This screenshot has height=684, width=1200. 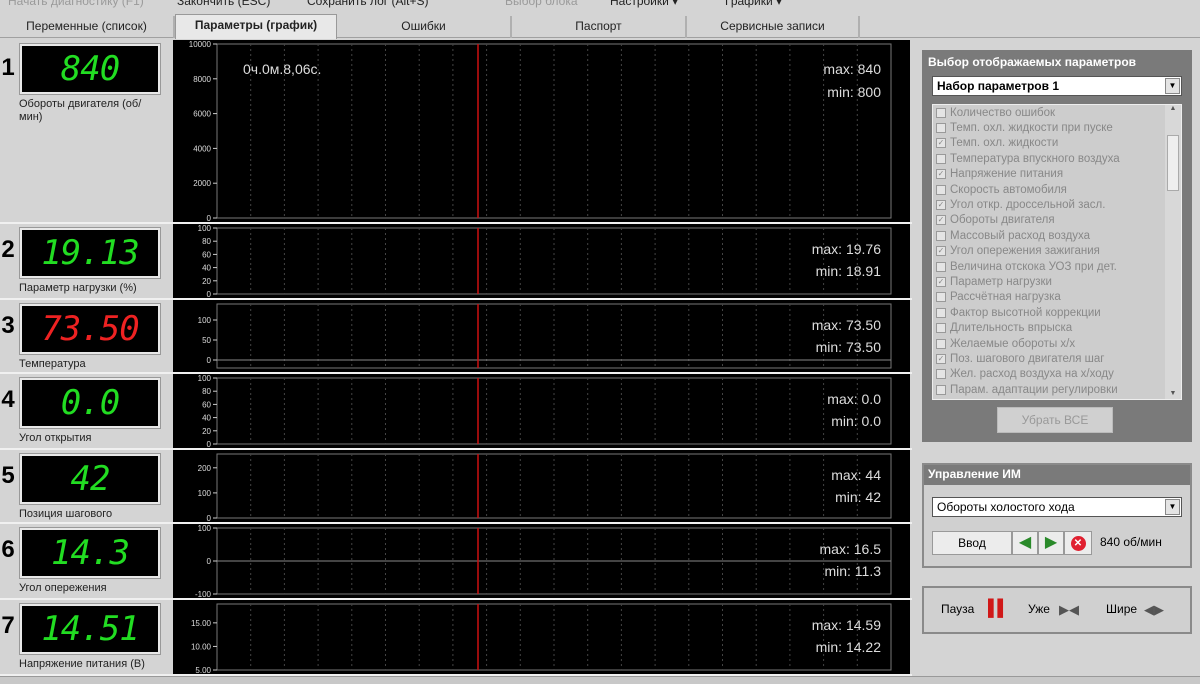 What do you see at coordinates (1004, 143) in the screenshot?
I see `parameter-item-label: Темп. охл. жидкости` at bounding box center [1004, 143].